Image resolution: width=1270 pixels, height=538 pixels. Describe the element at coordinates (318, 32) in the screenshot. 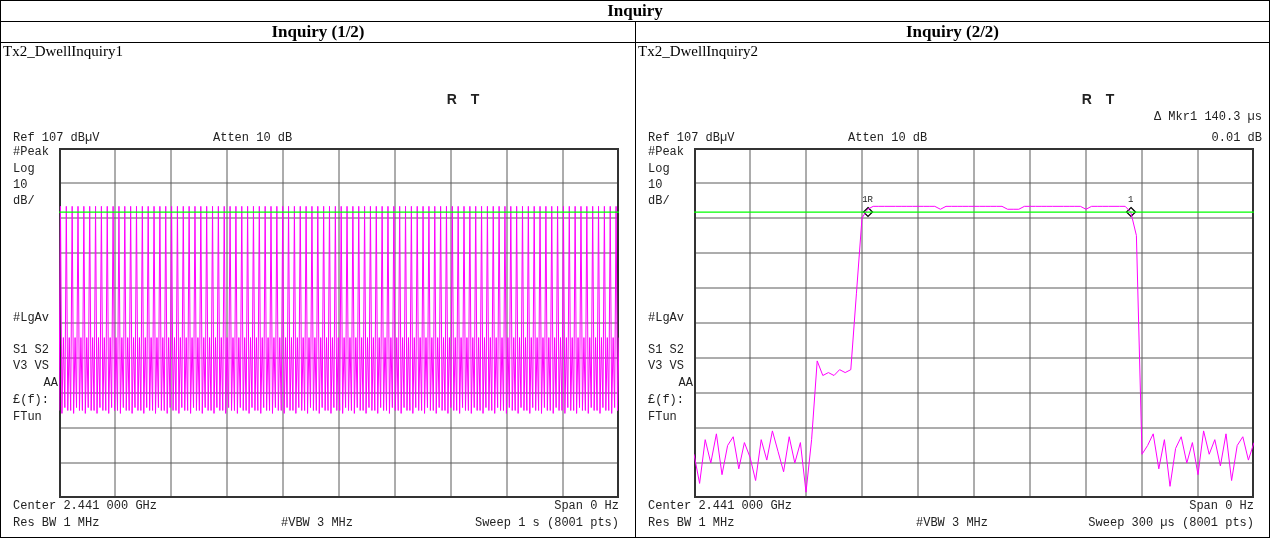

I see `chart-title: Inquiry (1/2)` at that location.